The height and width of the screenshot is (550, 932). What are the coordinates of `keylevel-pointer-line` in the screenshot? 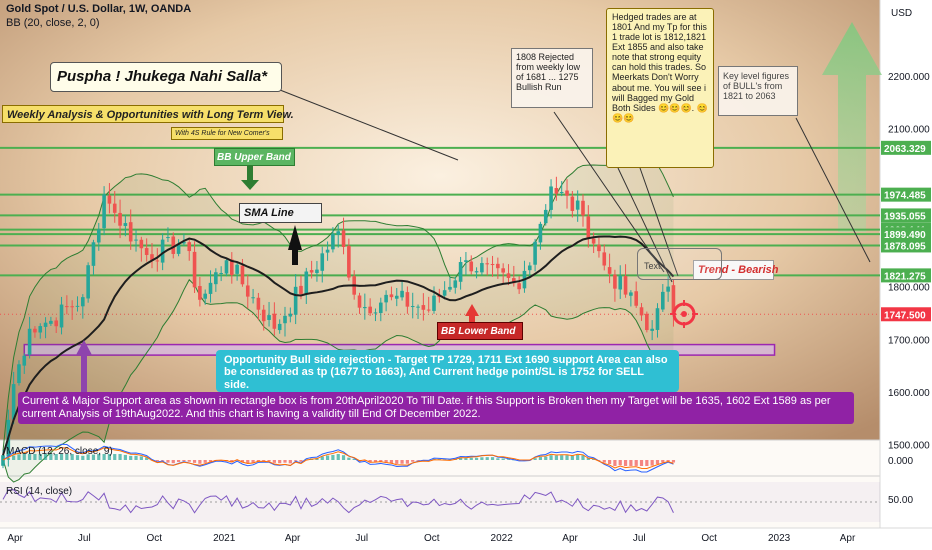 It's located at (833, 190).